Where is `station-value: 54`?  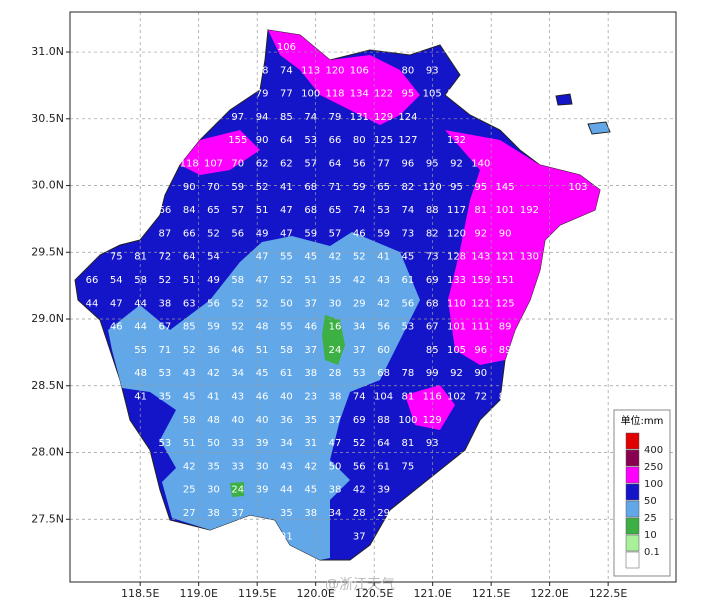 station-value: 54 is located at coordinates (213, 257).